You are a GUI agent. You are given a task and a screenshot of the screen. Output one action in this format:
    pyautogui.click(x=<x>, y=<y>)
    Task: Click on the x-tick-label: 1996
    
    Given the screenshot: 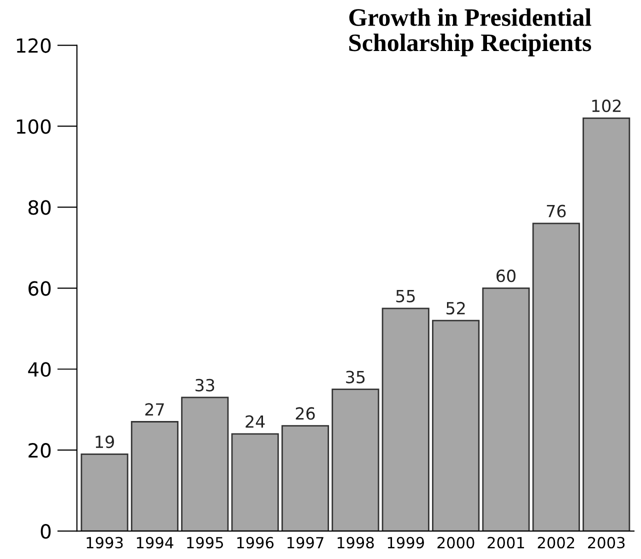 What is the action you would take?
    pyautogui.click(x=255, y=542)
    